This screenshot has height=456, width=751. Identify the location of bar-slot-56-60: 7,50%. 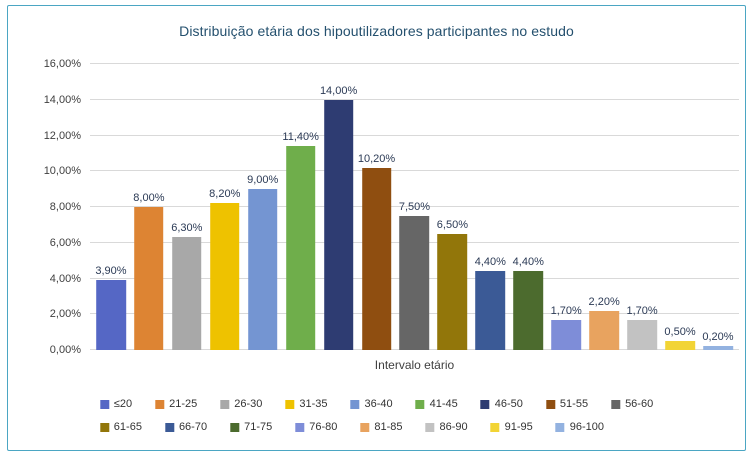
(415, 207).